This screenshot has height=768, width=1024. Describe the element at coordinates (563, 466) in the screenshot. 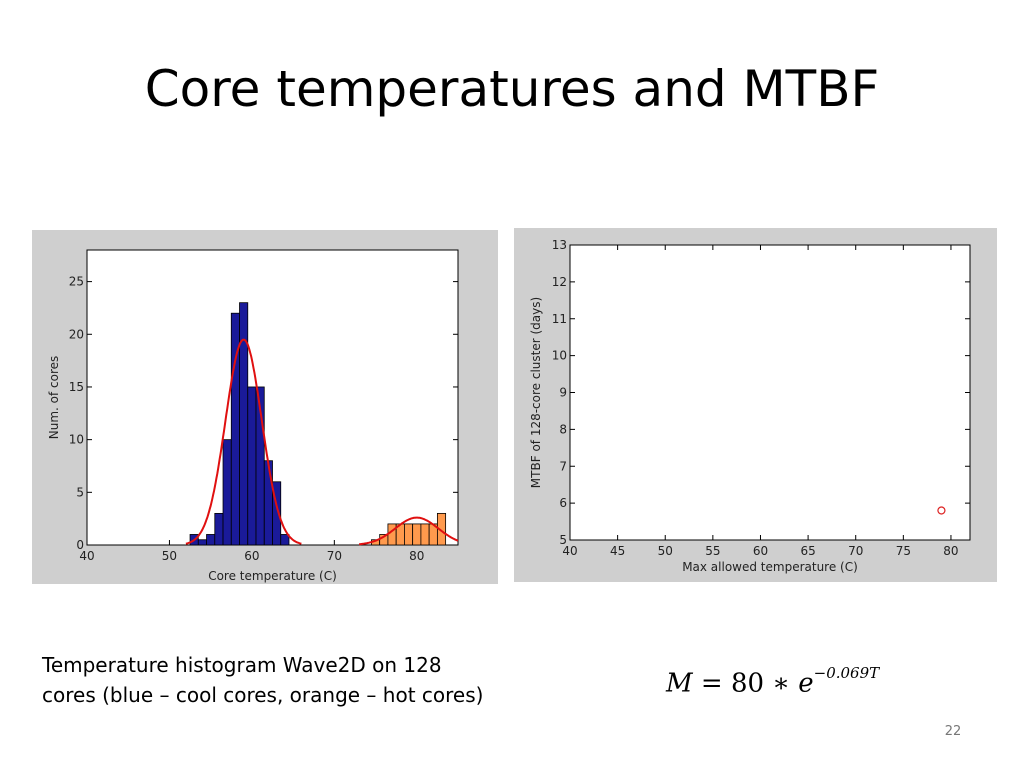

I see `y-tick-label: 7` at that location.